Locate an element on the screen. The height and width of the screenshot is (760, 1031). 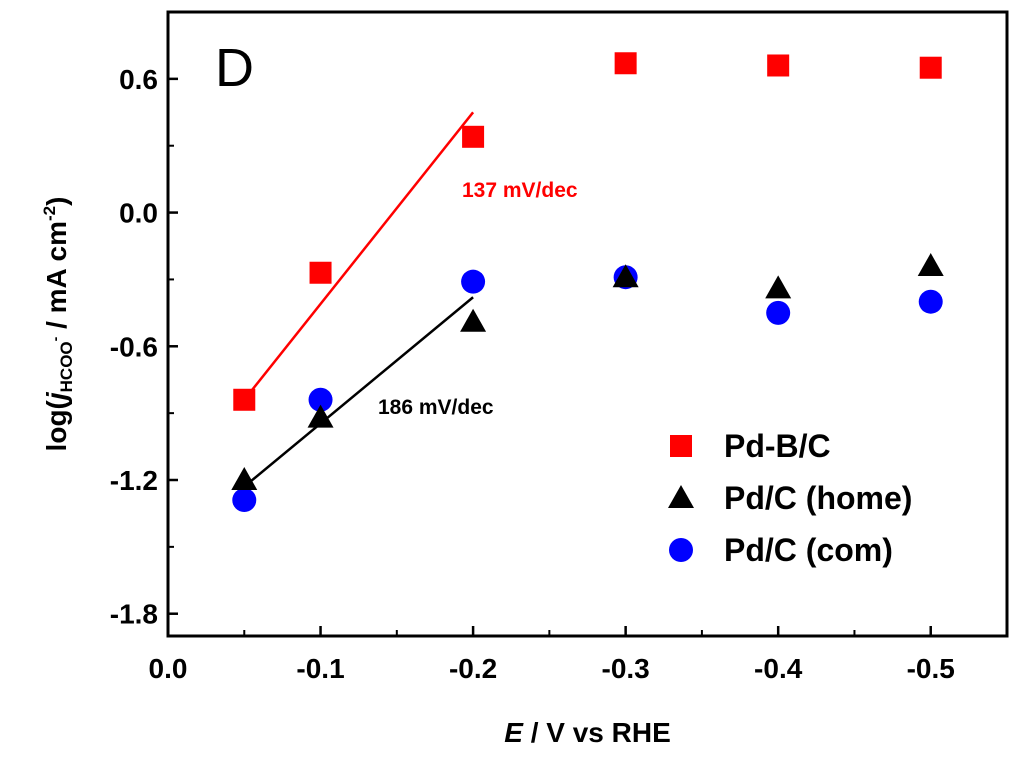
y-axis-title-sub: HCOO is located at coordinates (66, 366).